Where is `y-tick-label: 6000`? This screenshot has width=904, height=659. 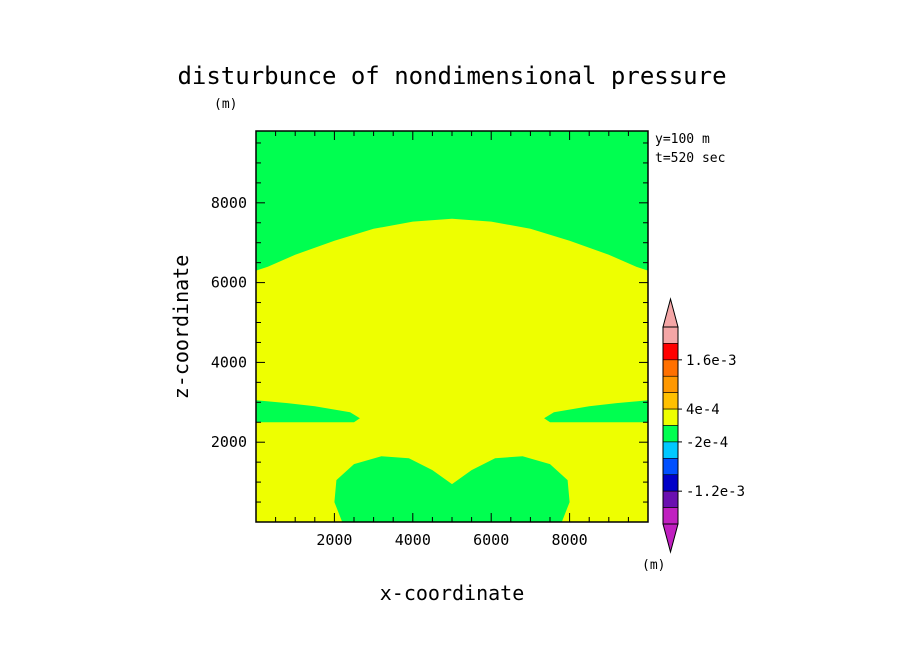 y-tick-label: 6000 is located at coordinates (229, 283).